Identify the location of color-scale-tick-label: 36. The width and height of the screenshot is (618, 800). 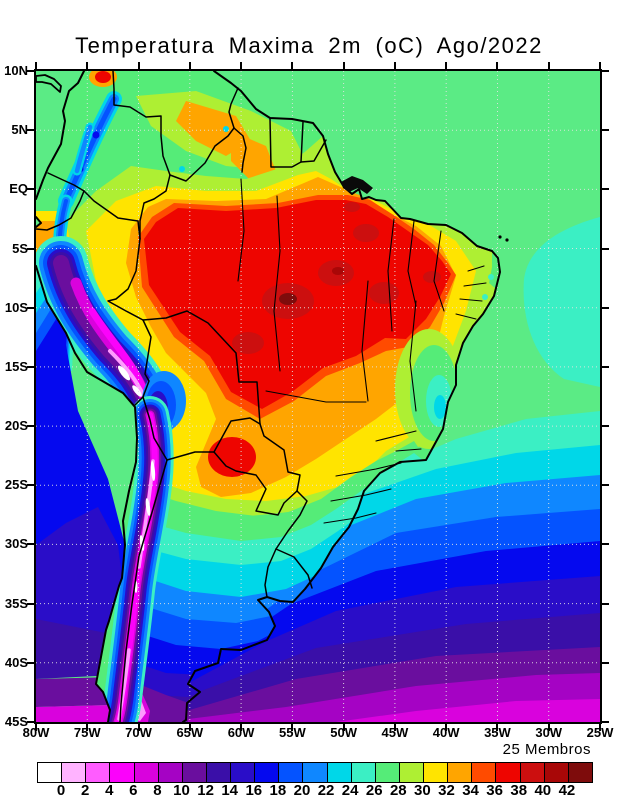
(494, 790).